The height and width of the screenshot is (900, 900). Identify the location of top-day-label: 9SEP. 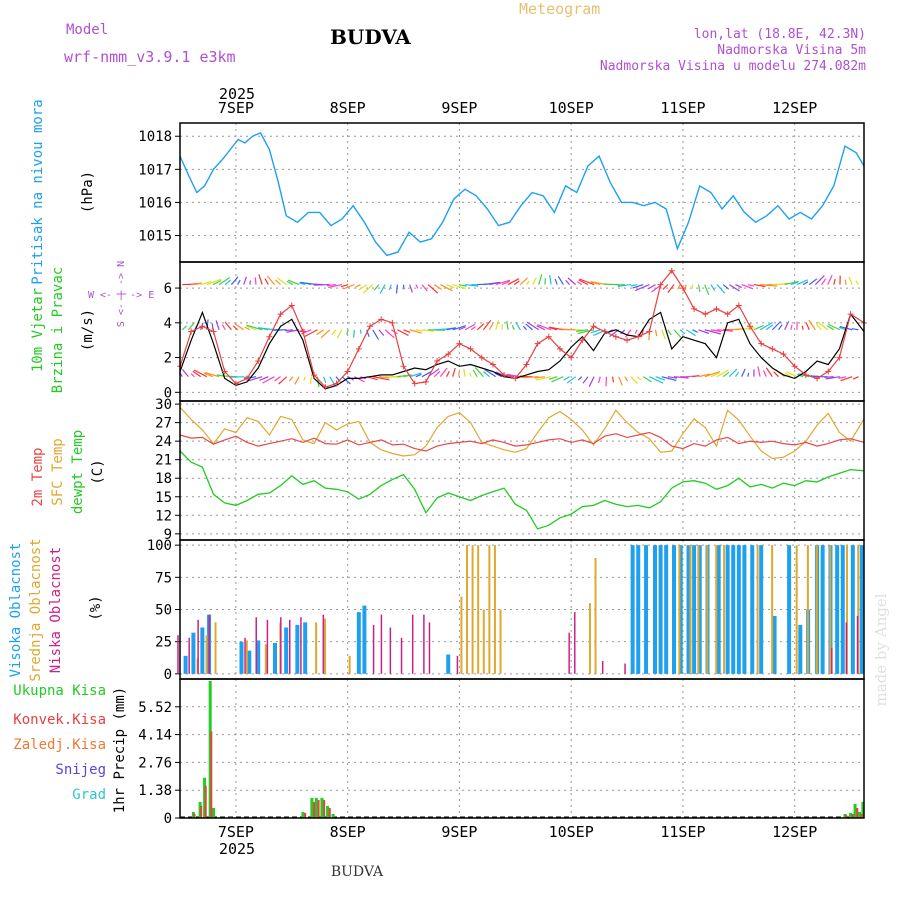
(459, 108).